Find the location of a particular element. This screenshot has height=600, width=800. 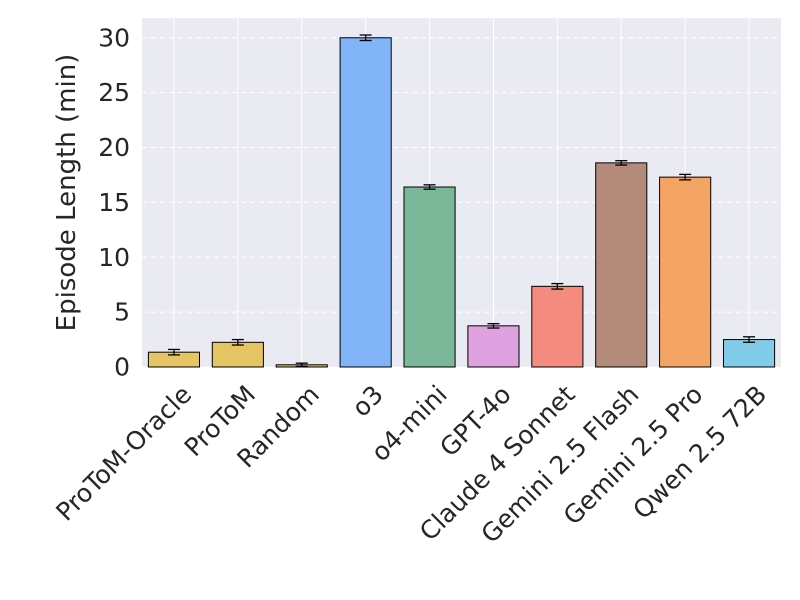

y-tick-label: 25 is located at coordinates (114, 92).